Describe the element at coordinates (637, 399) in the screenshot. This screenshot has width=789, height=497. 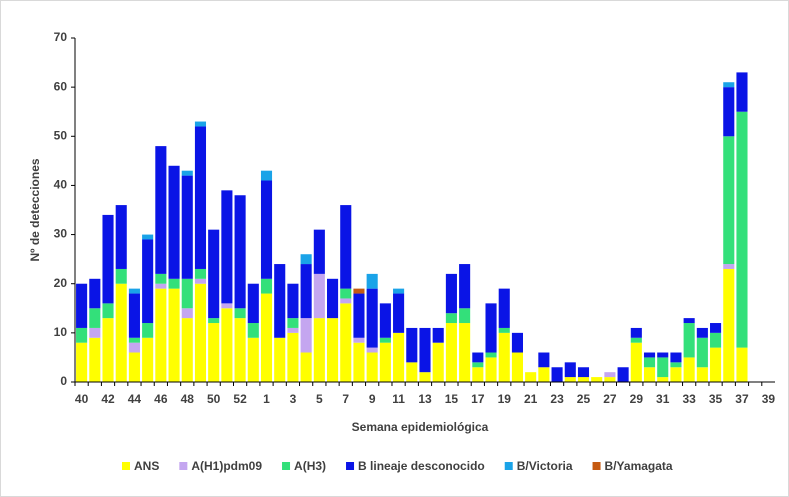
I see `x-tick-label: 29` at that location.